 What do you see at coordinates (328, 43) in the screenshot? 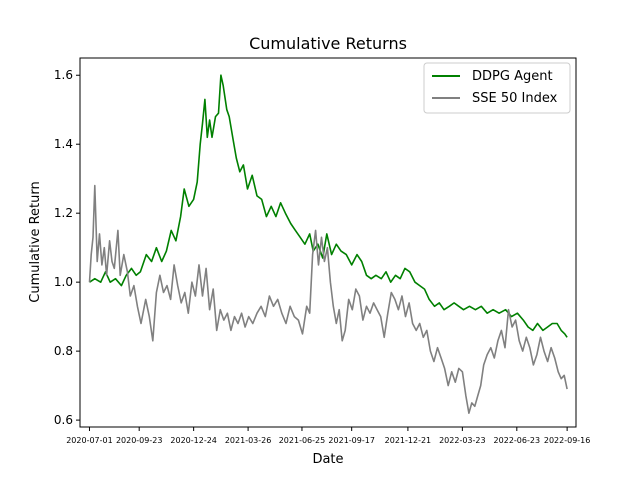
I see `chart-title: Cumulative Returns` at bounding box center [328, 43].